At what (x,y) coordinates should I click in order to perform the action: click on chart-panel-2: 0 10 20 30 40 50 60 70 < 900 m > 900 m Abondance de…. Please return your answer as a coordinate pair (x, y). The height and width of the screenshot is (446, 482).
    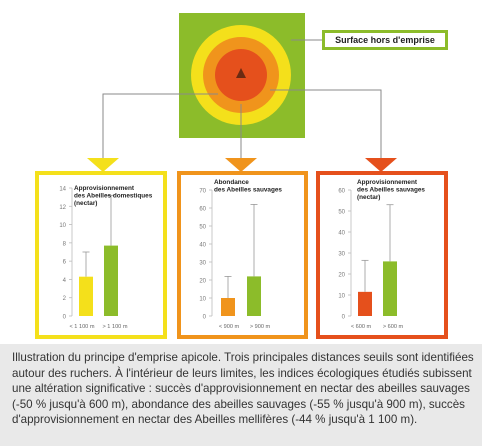
    Looking at the image, I should click on (240, 254).